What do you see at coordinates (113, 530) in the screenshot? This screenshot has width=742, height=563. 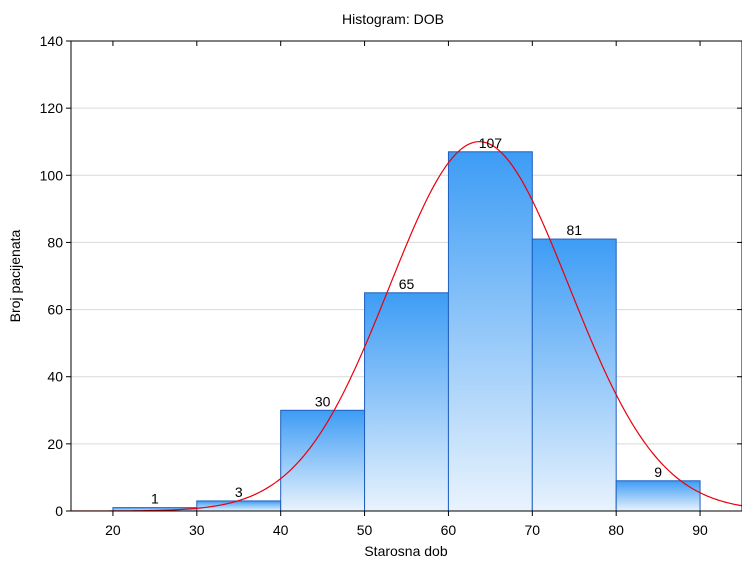 I see `x-tick-label: 20` at bounding box center [113, 530].